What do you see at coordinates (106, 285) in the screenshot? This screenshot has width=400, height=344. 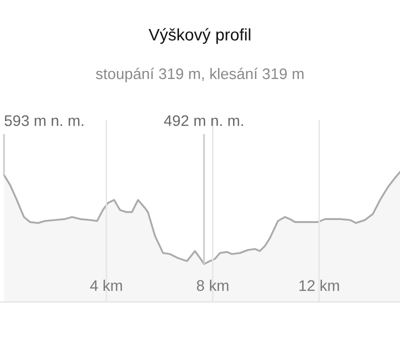 I see `x-tick-label: 4 km` at bounding box center [106, 285].